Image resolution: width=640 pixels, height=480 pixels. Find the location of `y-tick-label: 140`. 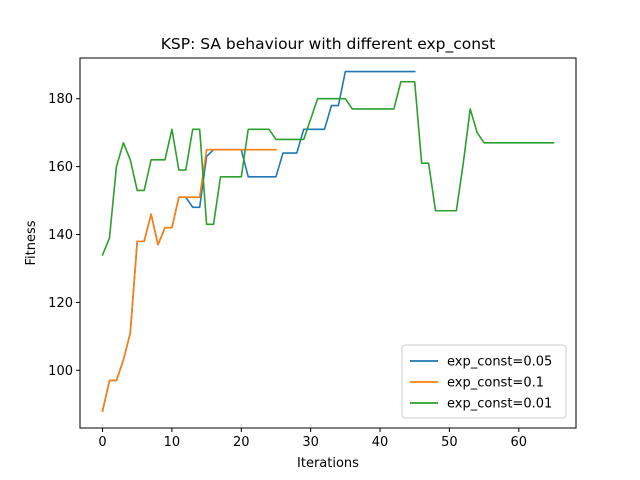

y-tick-label: 140 is located at coordinates (60, 235).